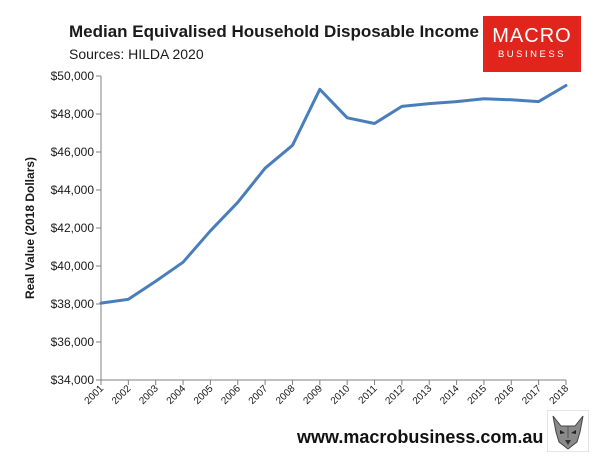  What do you see at coordinates (73, 304) in the screenshot?
I see `y-tick-label: $38,000` at bounding box center [73, 304].